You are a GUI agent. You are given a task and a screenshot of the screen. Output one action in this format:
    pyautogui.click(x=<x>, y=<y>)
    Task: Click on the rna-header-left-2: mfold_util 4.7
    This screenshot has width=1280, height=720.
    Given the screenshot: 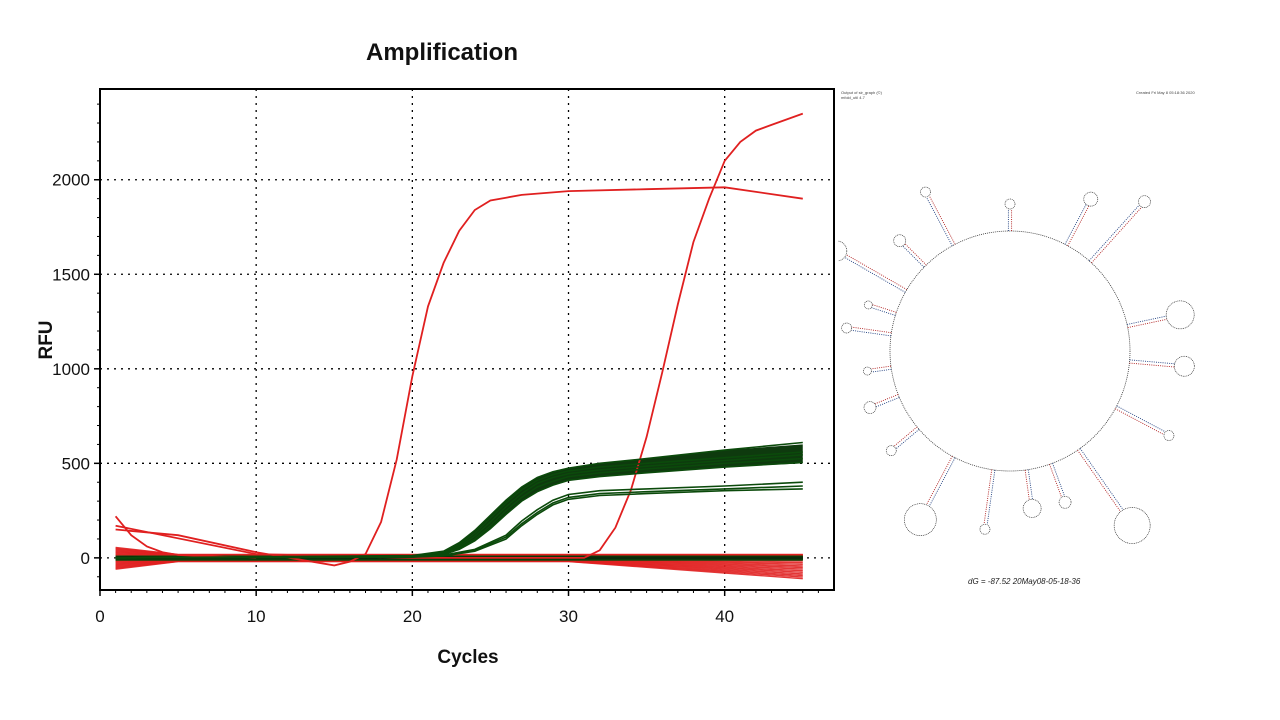 What is the action you would take?
    pyautogui.click(x=853, y=97)
    